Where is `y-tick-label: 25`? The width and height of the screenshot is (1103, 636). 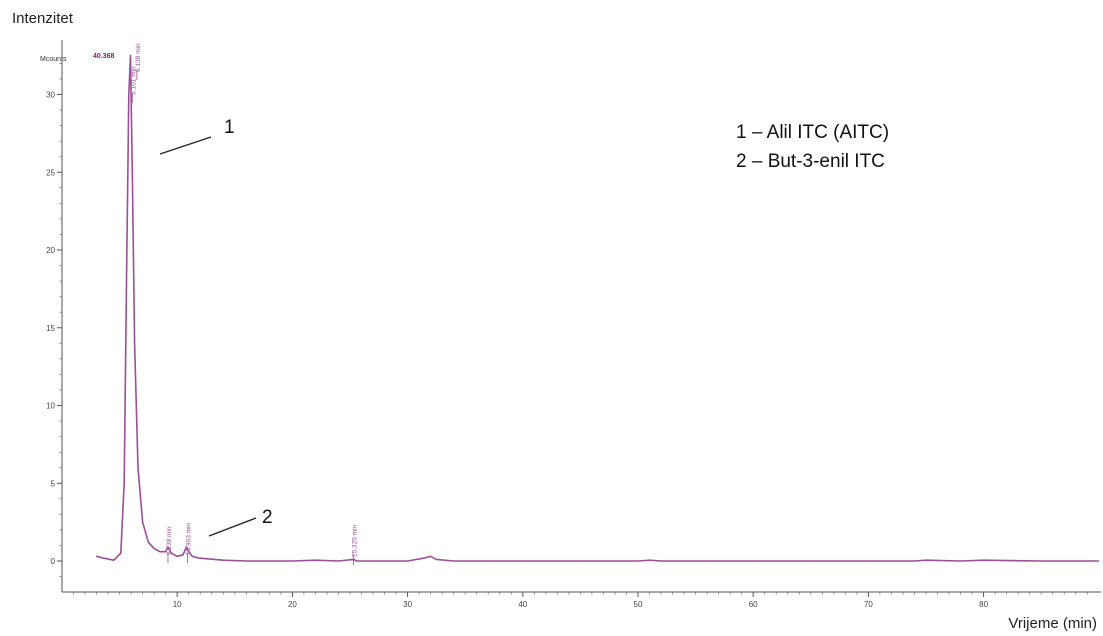
y-tick-label: 25 is located at coordinates (50, 172).